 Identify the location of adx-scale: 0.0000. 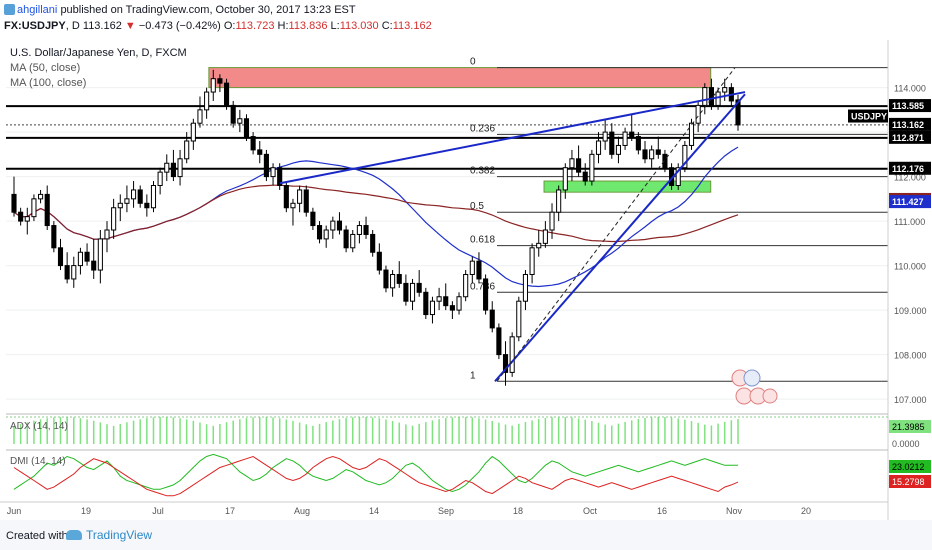
(906, 444).